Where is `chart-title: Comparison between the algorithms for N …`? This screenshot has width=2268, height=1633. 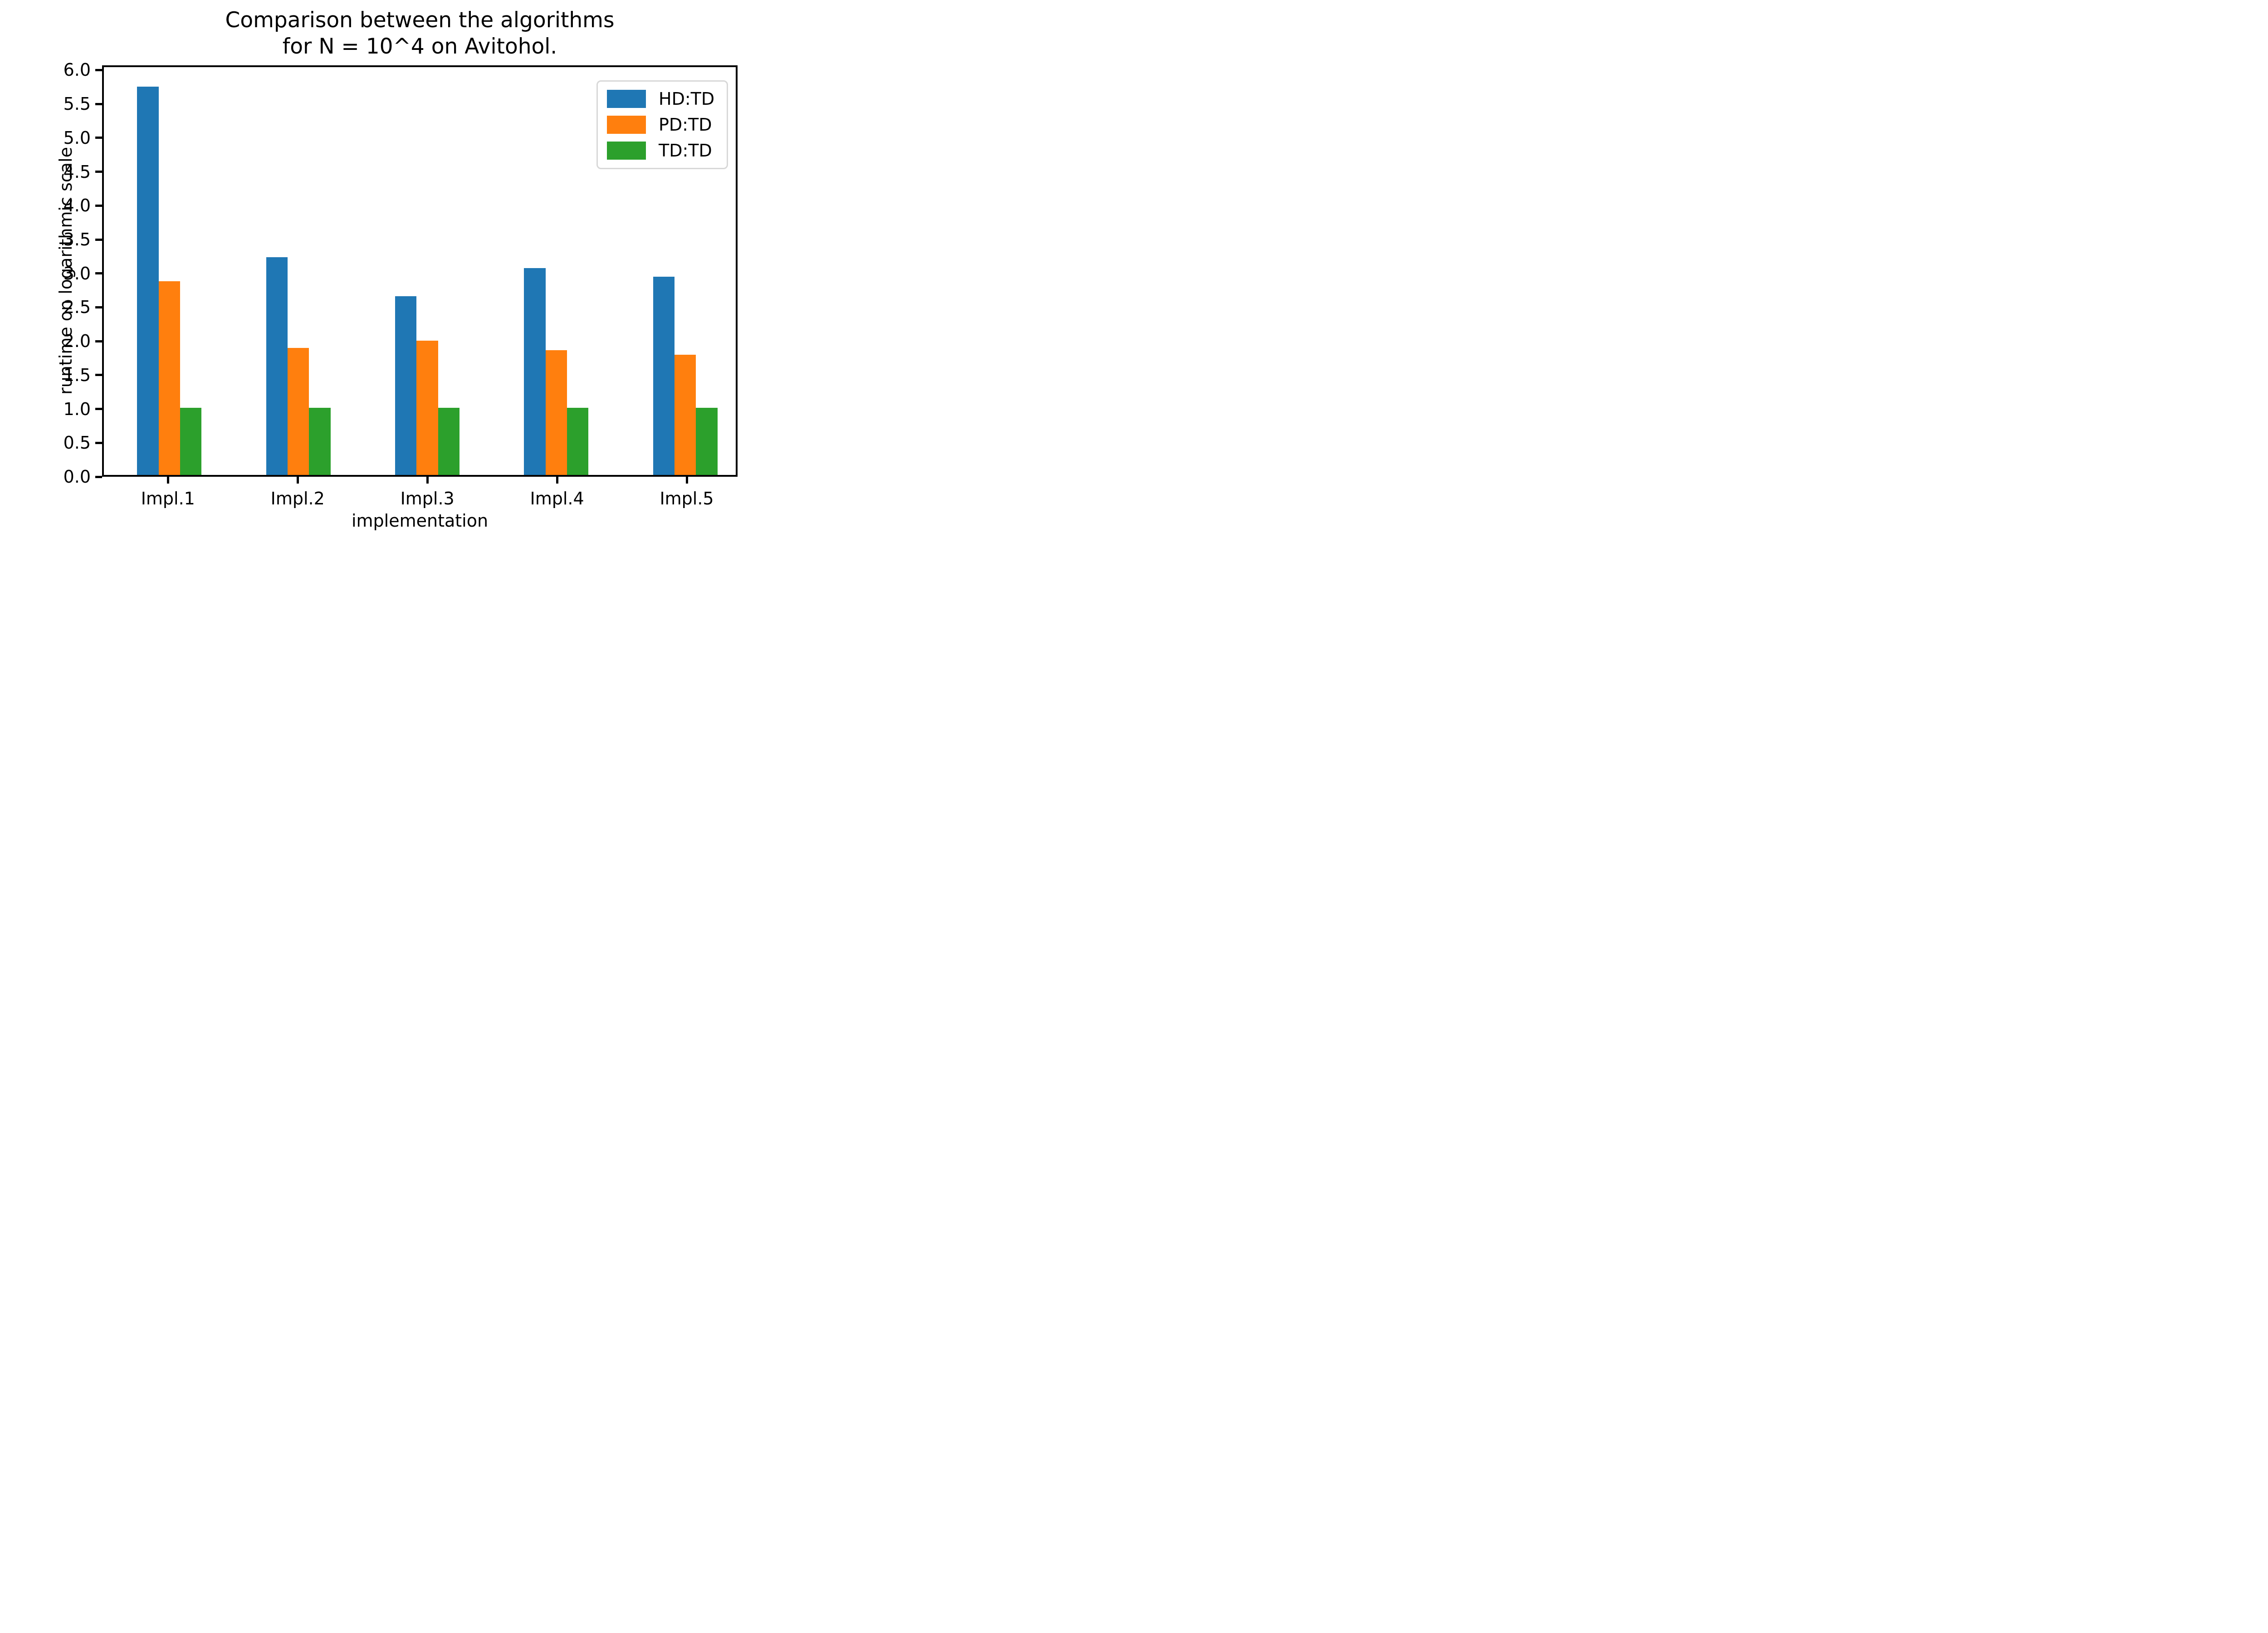
chart-title: Comparison between the algorithms for N … is located at coordinates (420, 33).